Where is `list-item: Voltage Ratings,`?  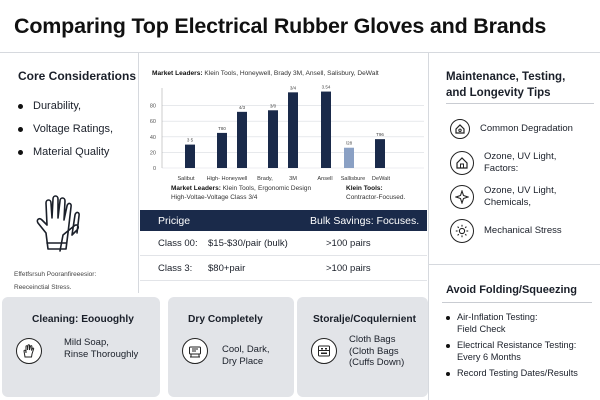
list-item: Voltage Ratings, is located at coordinates (65, 129).